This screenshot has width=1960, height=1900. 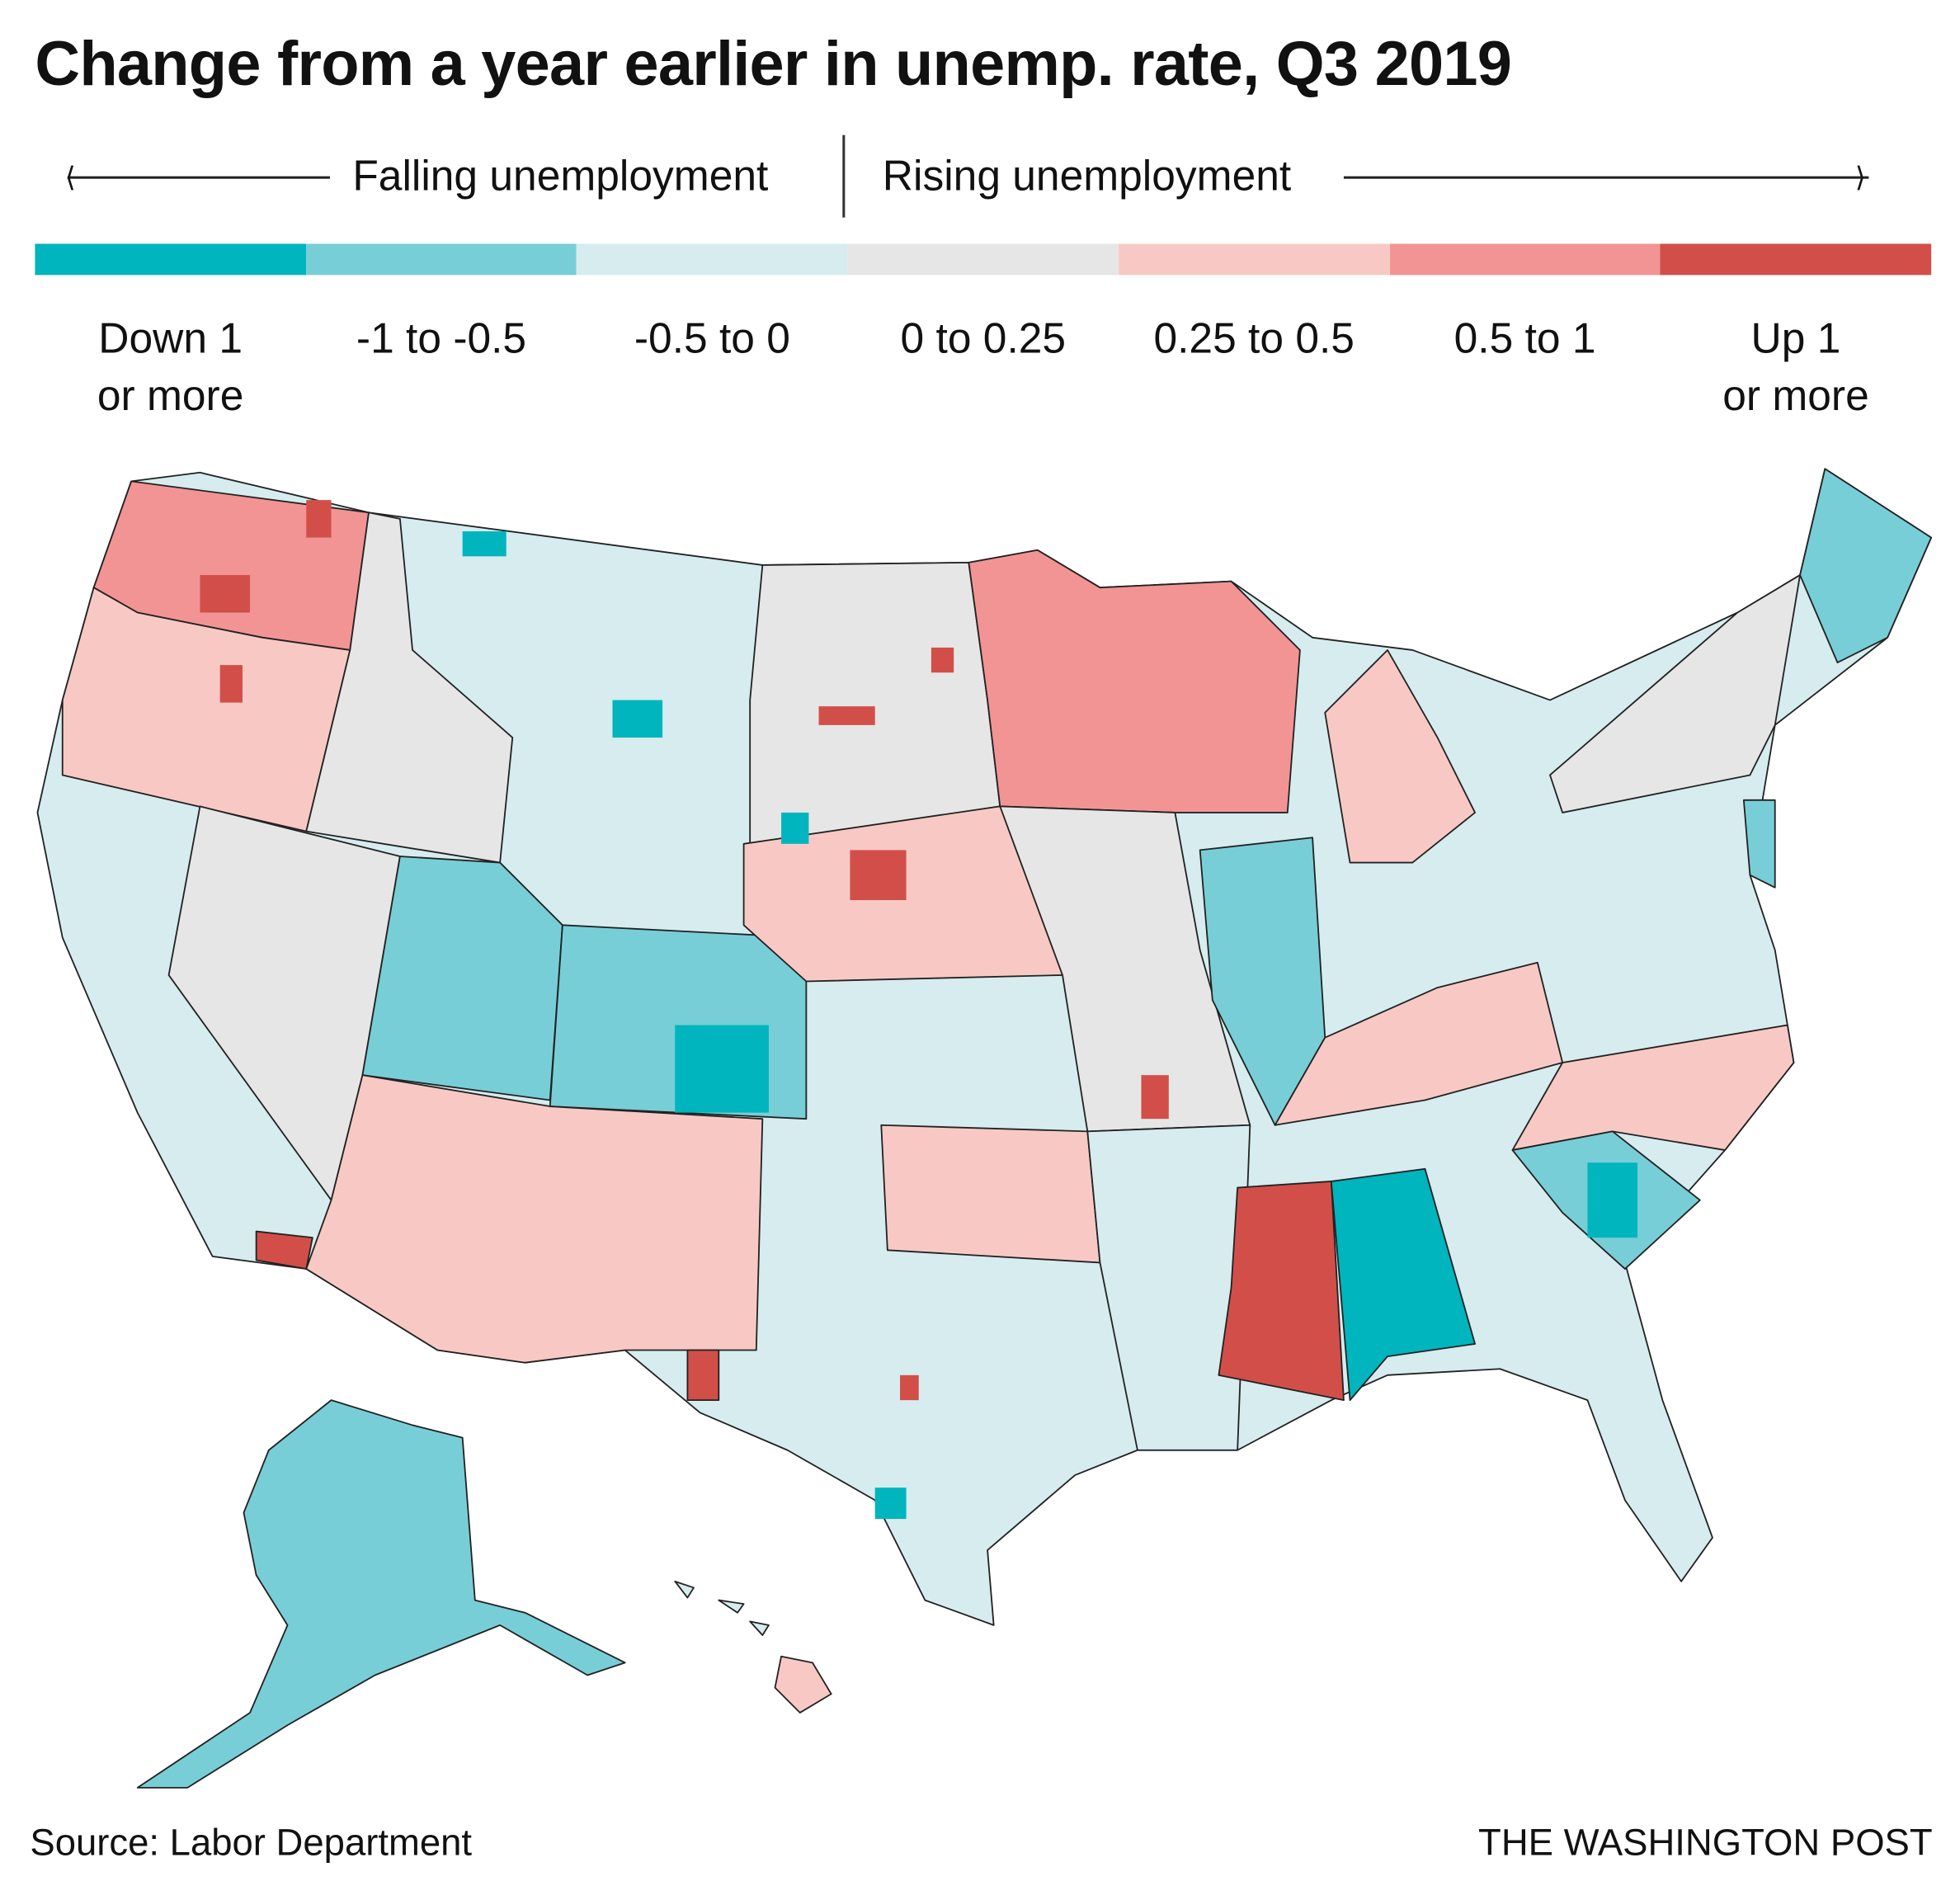 What do you see at coordinates (991, 1194) in the screenshot?
I see `region-oklahoma` at bounding box center [991, 1194].